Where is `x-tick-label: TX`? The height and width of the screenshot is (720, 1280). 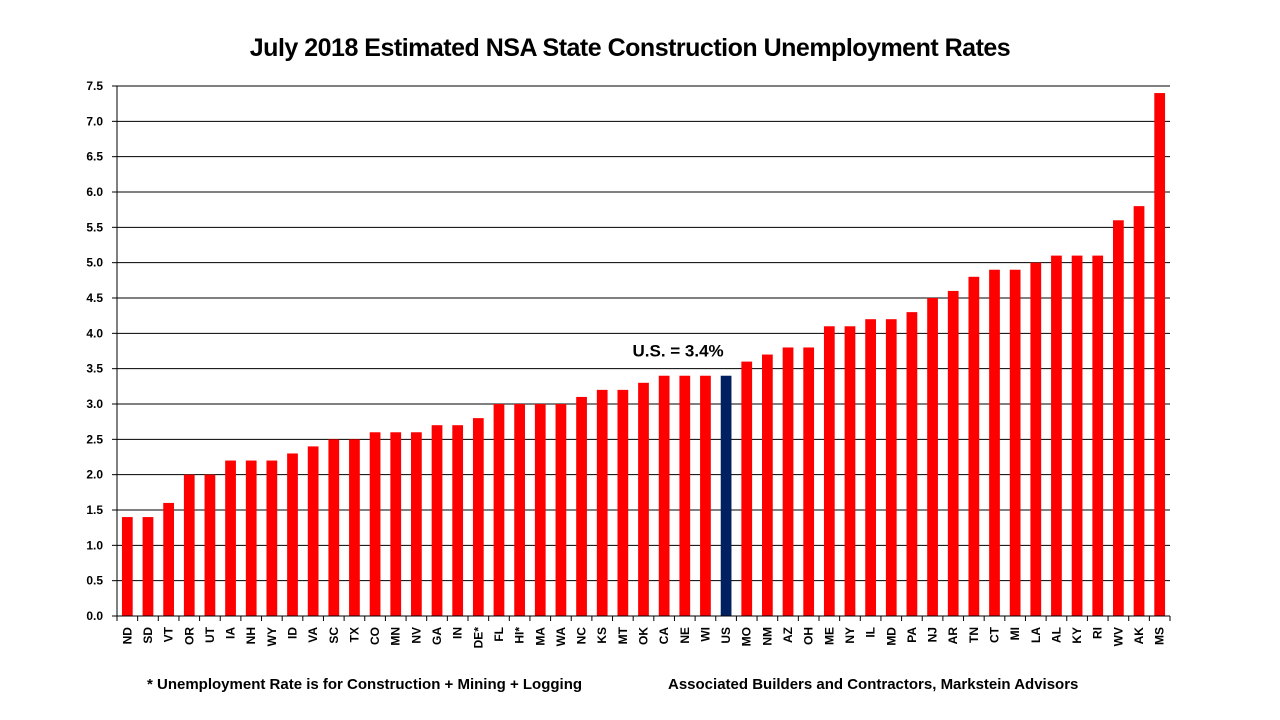 x-tick-label: TX is located at coordinates (354, 634).